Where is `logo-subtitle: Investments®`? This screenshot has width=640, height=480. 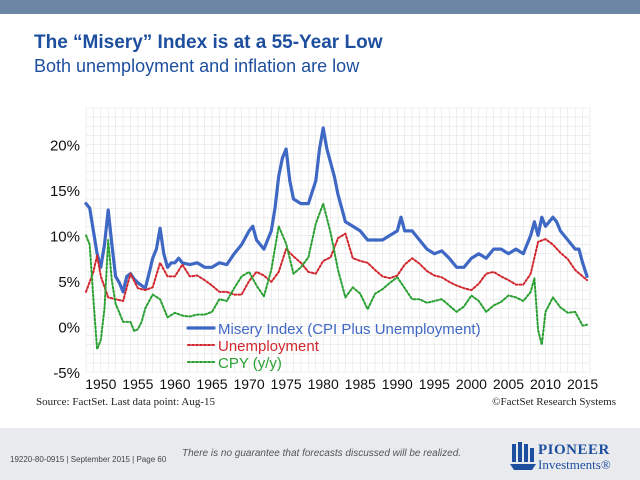 logo-subtitle: Investments® is located at coordinates (574, 464).